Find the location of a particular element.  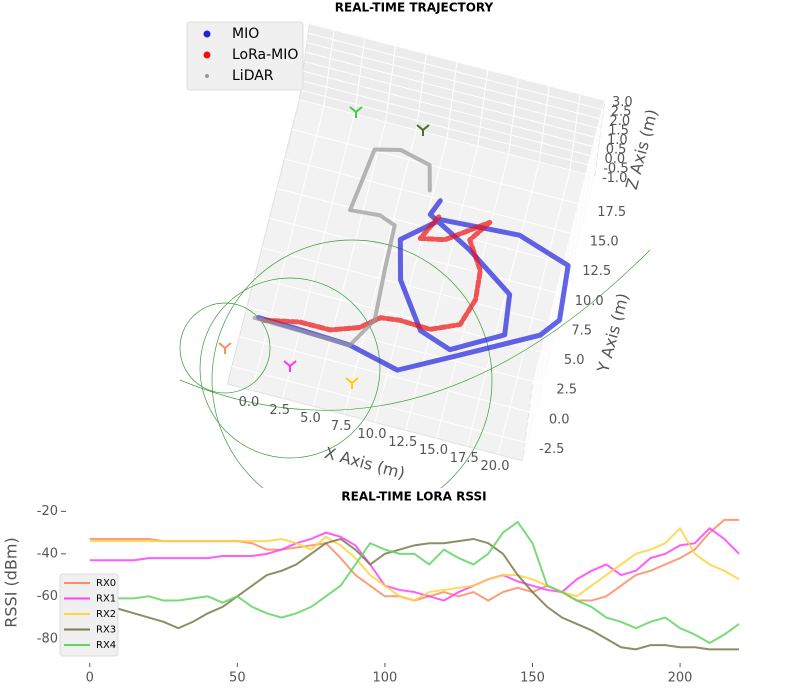

y-tick-label: 2.5 is located at coordinates (566, 390).